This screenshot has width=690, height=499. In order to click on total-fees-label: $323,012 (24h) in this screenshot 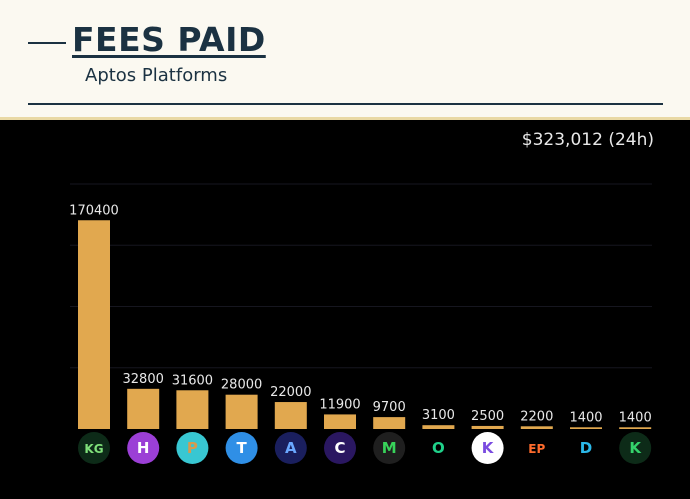, I will do `click(587, 140)`.